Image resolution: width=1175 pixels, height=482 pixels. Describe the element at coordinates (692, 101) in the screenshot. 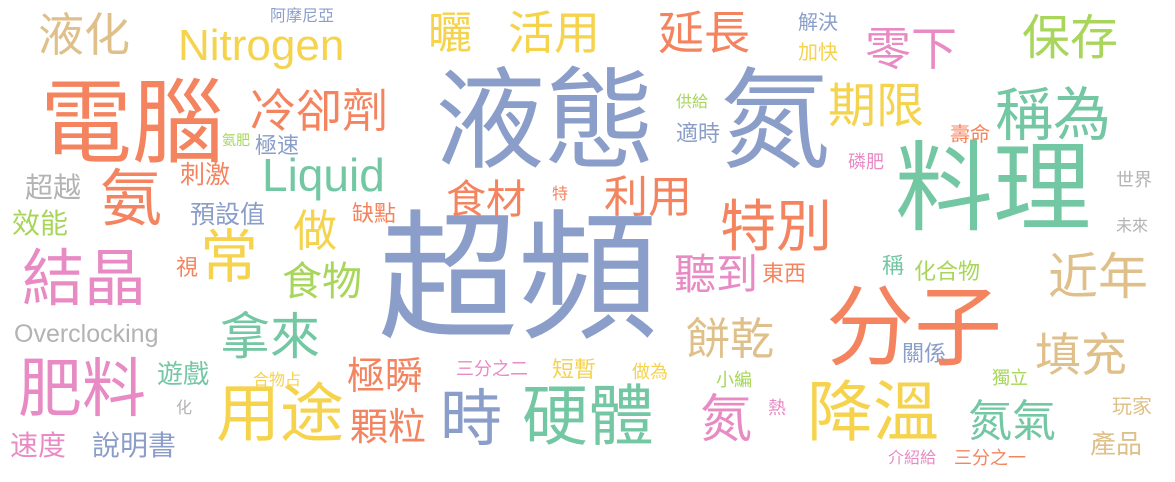

I see `word-gongji: 供給` at that location.